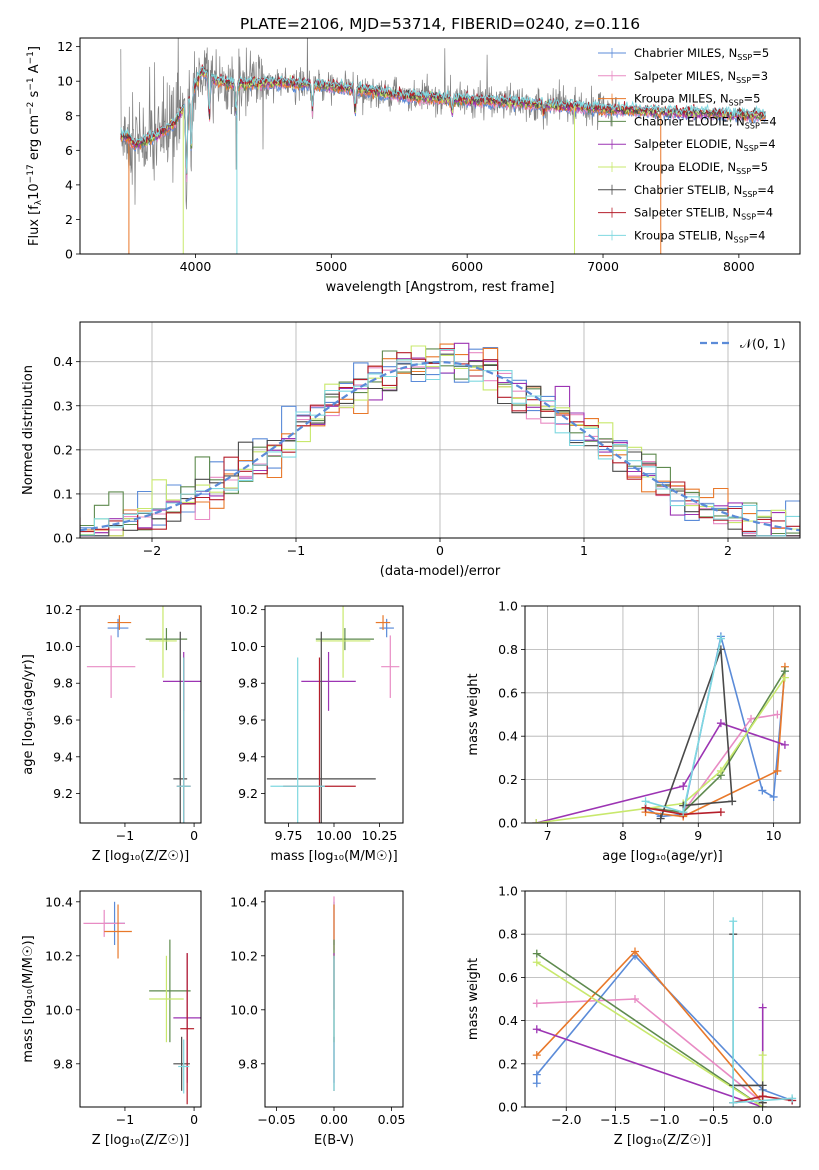 This screenshot has height=1170, width=819. I want to click on legend-label: Kroupa MILES, NSSP=5, so click(697, 100).